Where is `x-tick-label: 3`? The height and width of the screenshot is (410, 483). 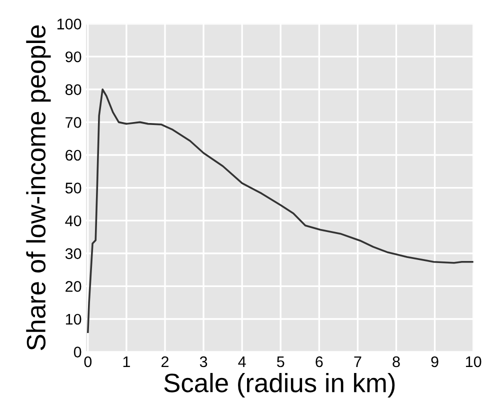 x-tick-label: 3 is located at coordinates (204, 362).